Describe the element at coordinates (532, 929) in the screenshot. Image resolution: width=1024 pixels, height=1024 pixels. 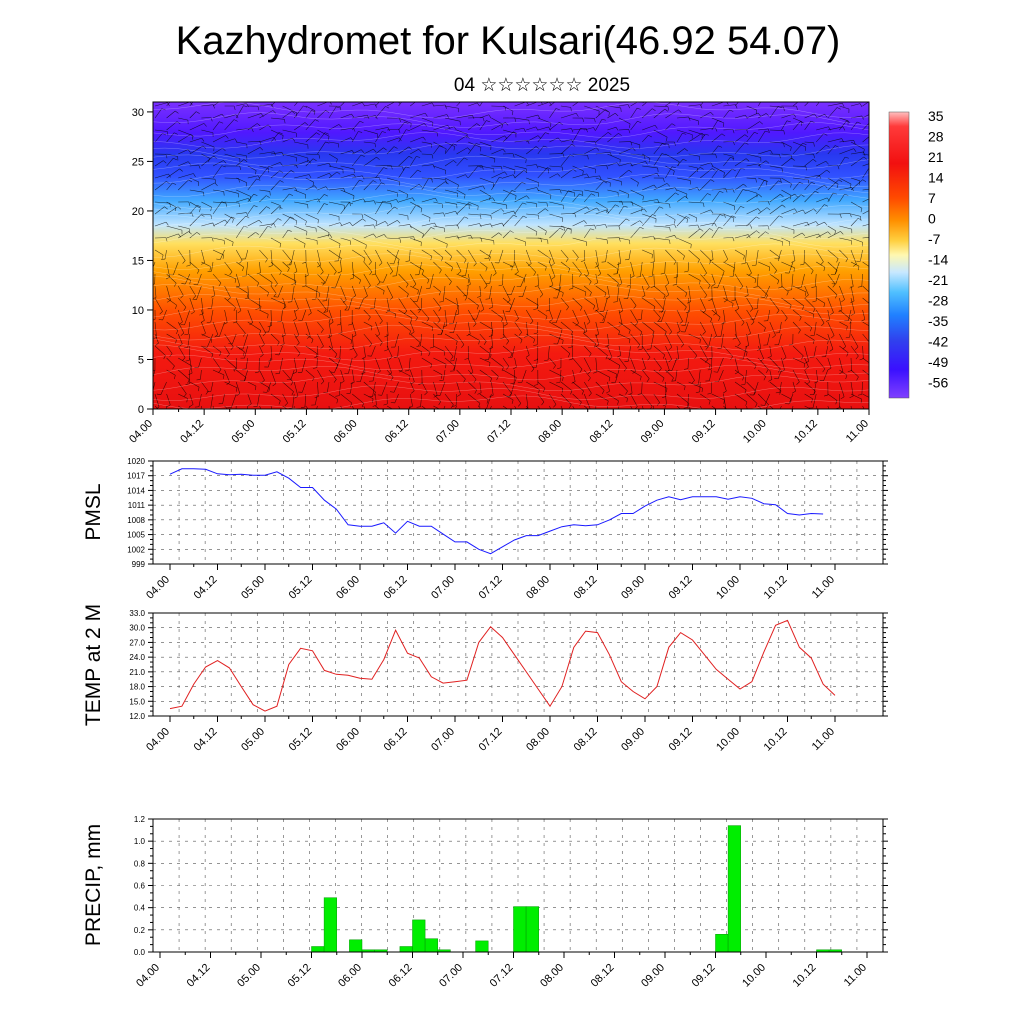
I see `precip-bar` at that location.